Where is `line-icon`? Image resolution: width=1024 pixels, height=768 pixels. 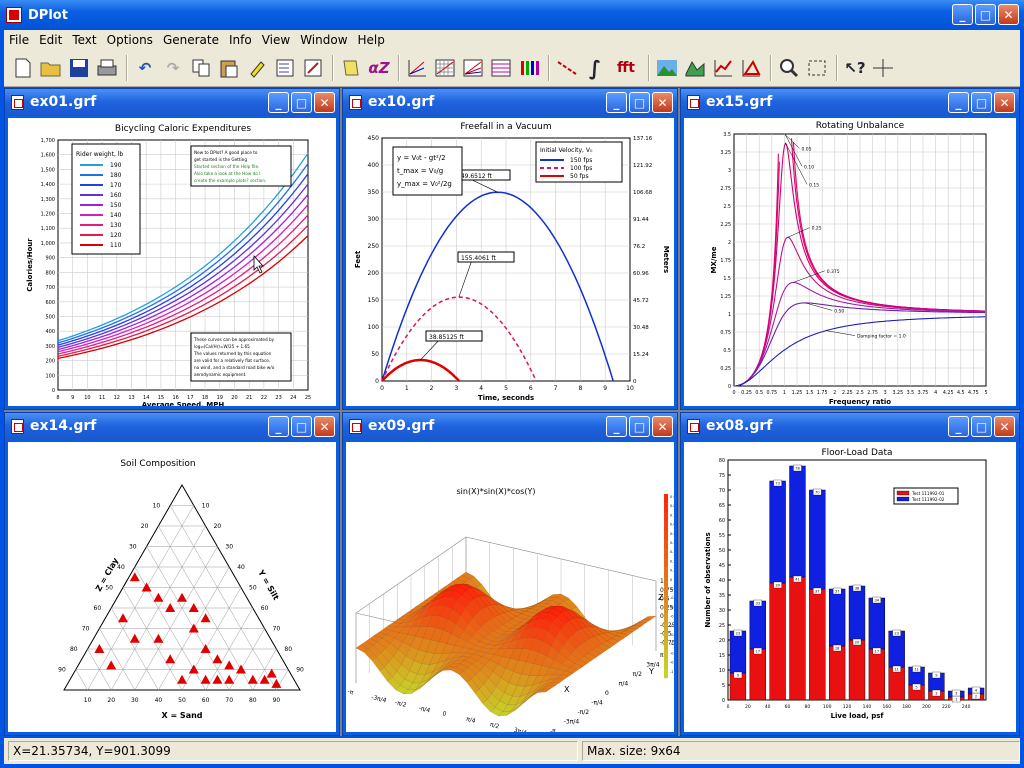
line-icon is located at coordinates (567, 68).